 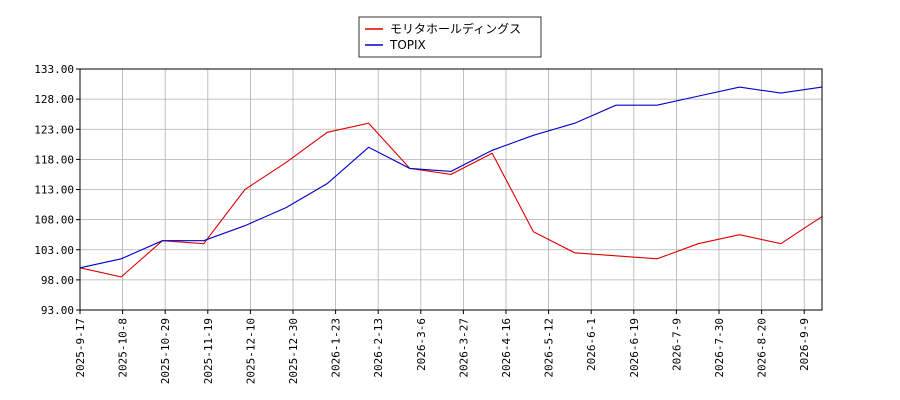 What do you see at coordinates (549, 348) in the screenshot?
I see `x-tick-label: 2026-5-12` at bounding box center [549, 348].